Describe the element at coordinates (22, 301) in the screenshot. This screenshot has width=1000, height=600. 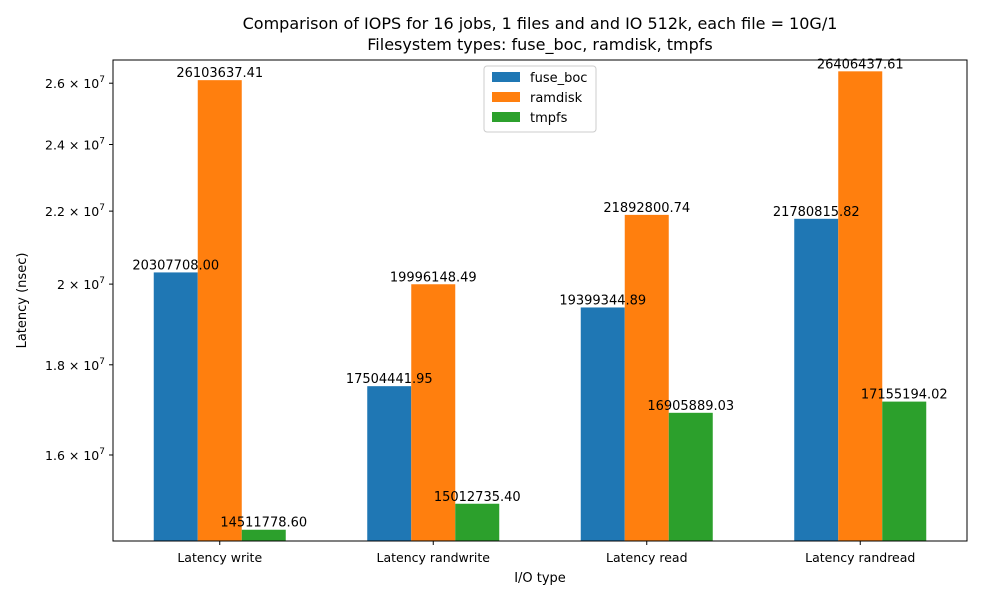
I see `y-axis-label: Latency (nsec)` at that location.